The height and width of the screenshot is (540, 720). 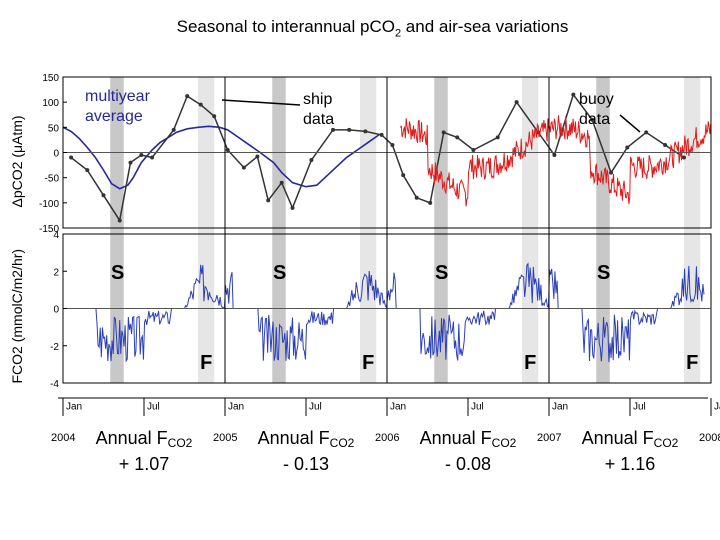 What do you see at coordinates (630, 464) in the screenshot?
I see `annual-flux-value: + 1.16` at bounding box center [630, 464].